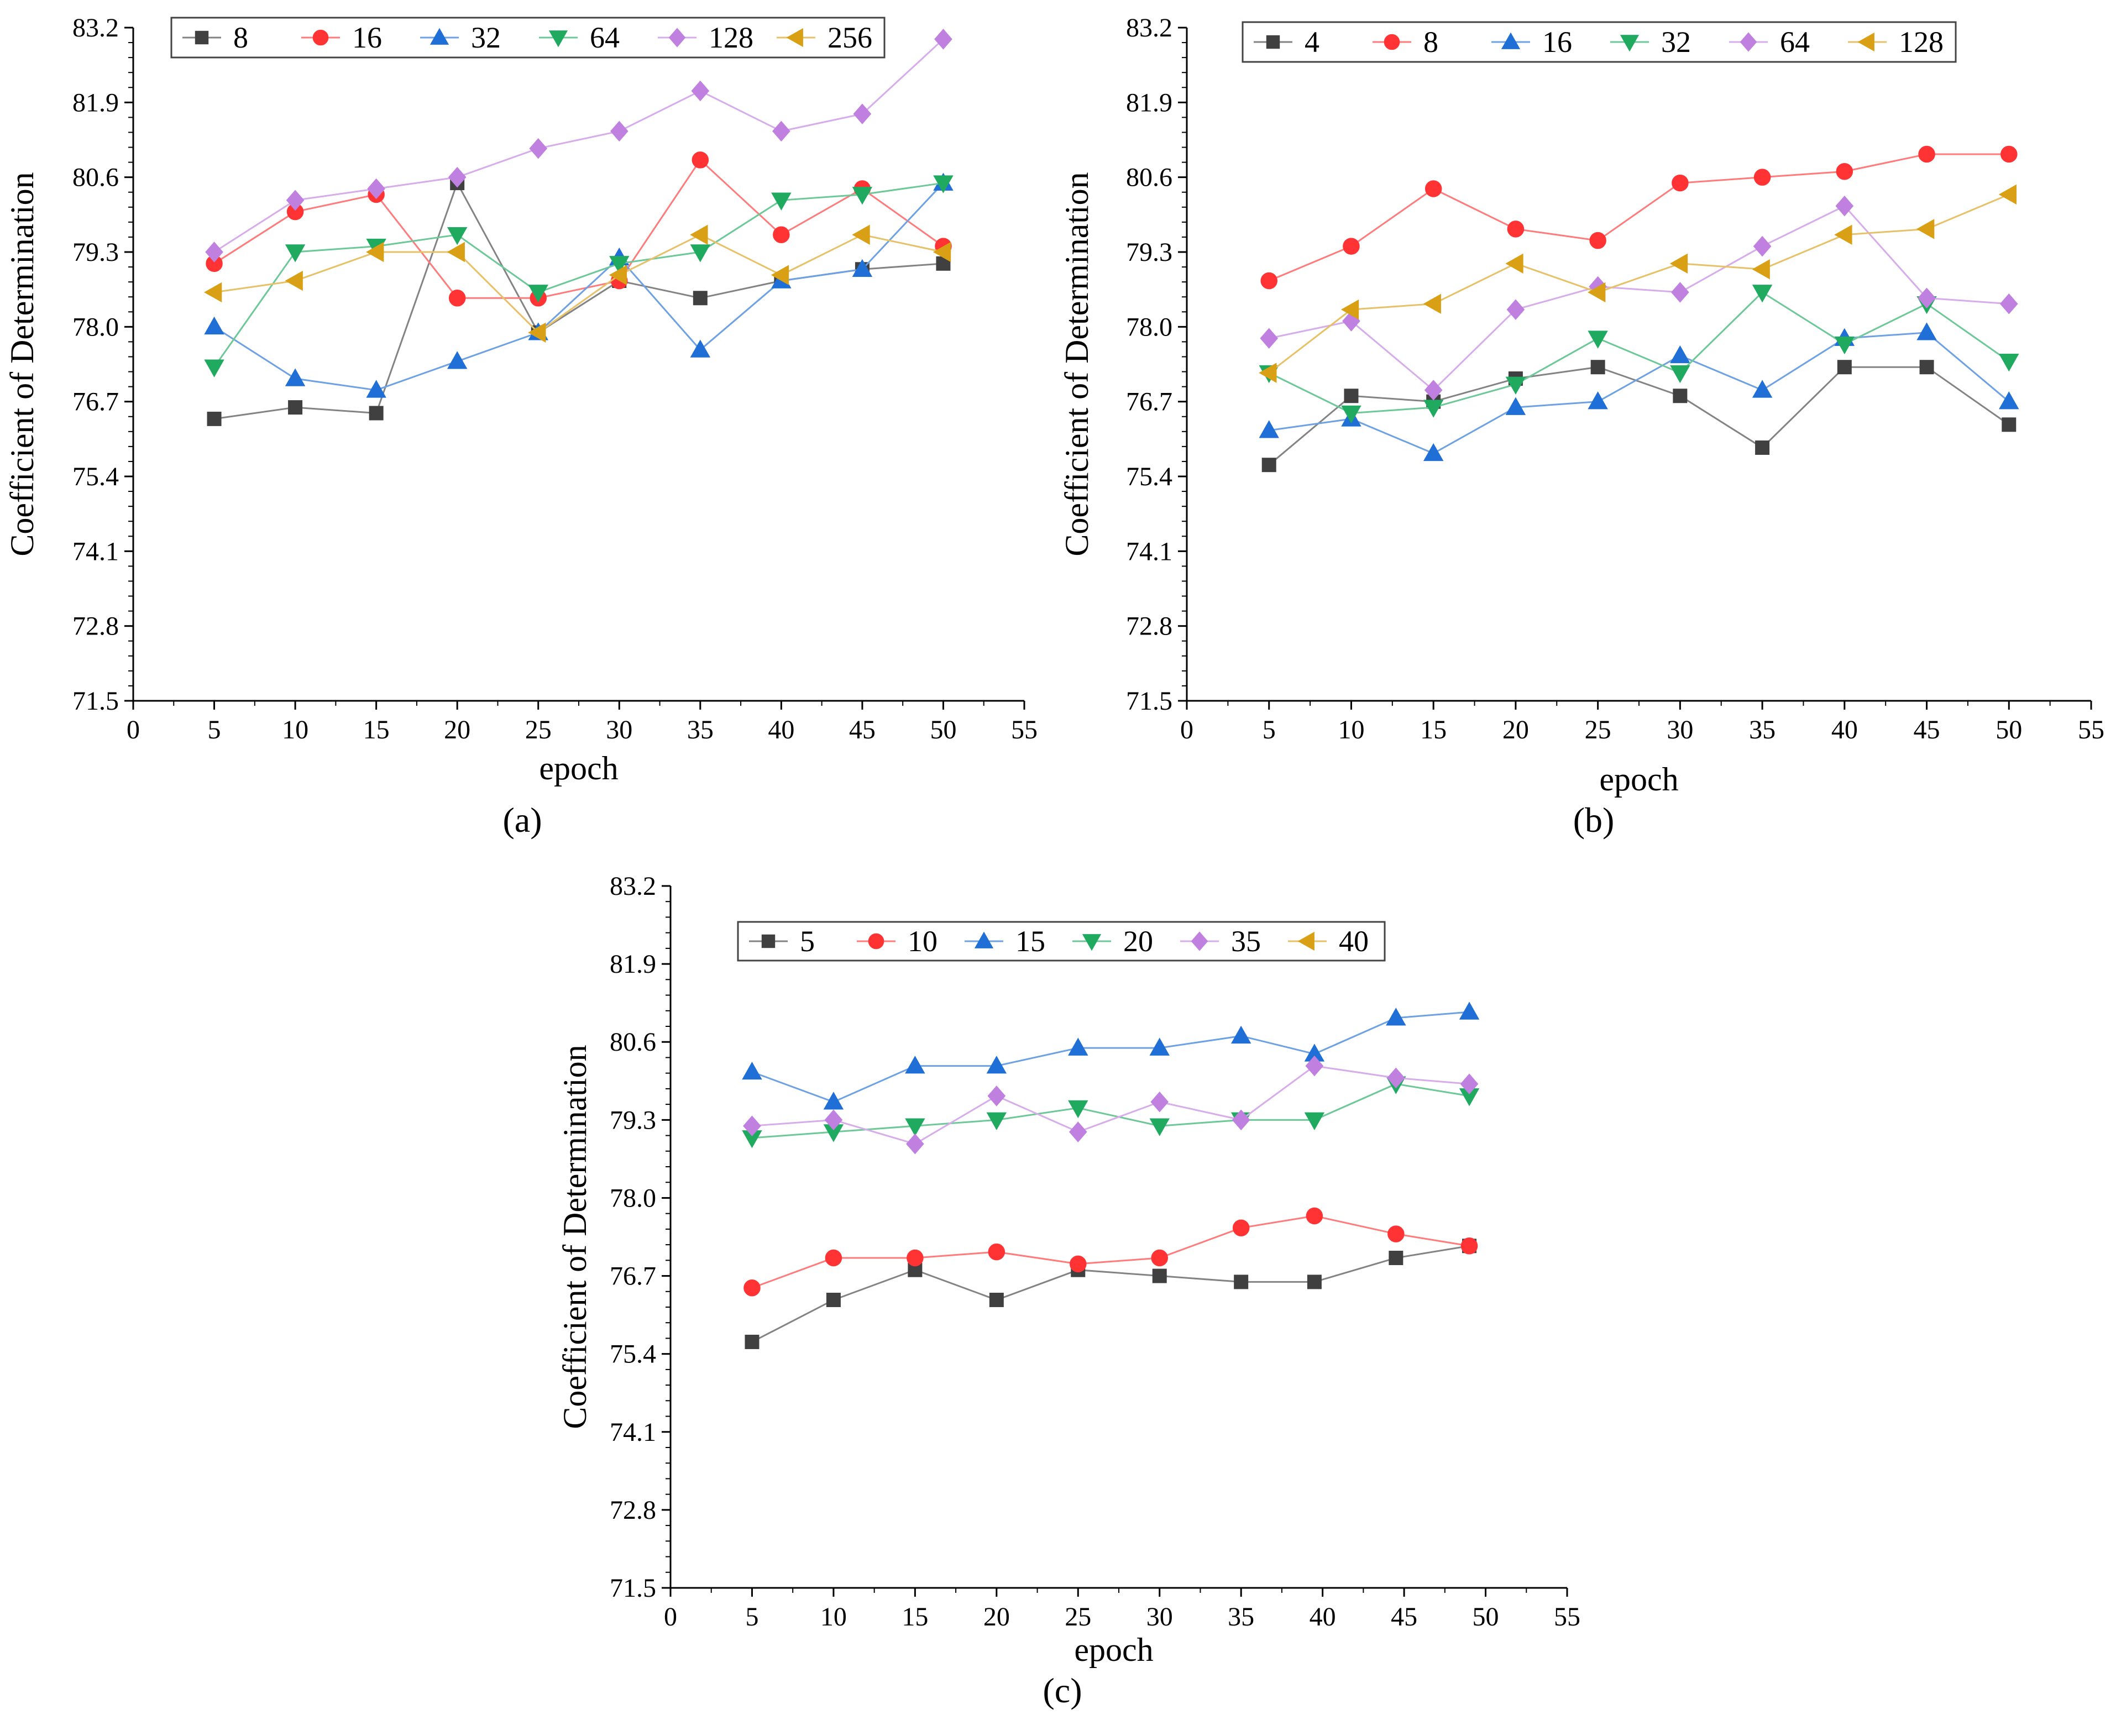 The height and width of the screenshot is (1736, 2121). I want to click on x-tick-label: 40, so click(1323, 1617).